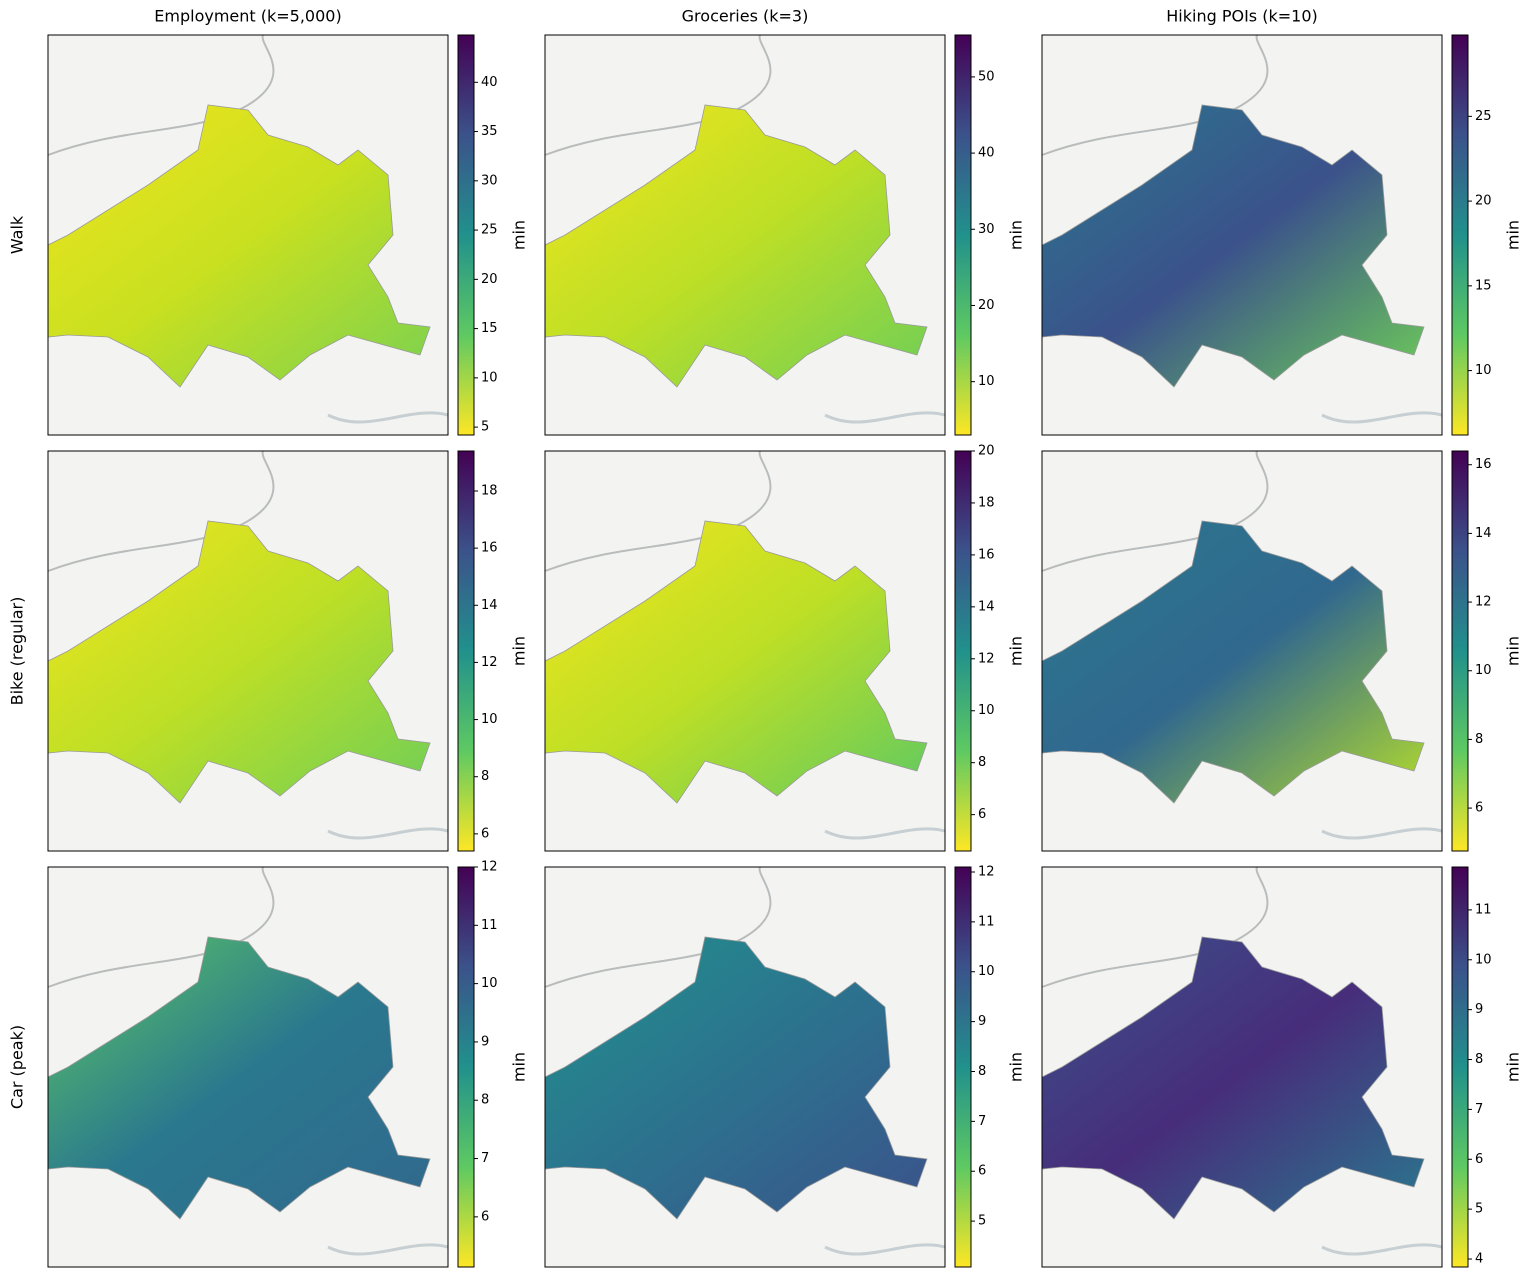 This screenshot has height=1278, width=1529. Describe the element at coordinates (17, 651) in the screenshot. I see `row-label: Bike (regular)` at that location.